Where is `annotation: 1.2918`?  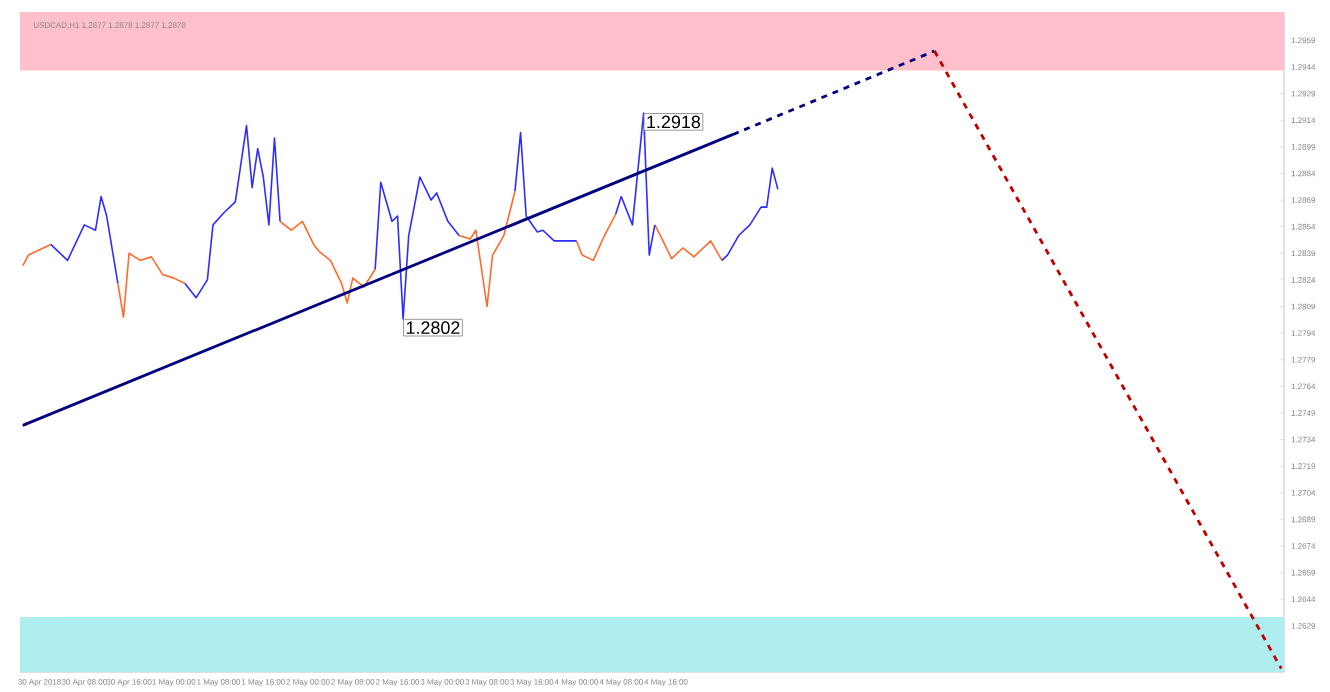 annotation: 1.2918 is located at coordinates (674, 122).